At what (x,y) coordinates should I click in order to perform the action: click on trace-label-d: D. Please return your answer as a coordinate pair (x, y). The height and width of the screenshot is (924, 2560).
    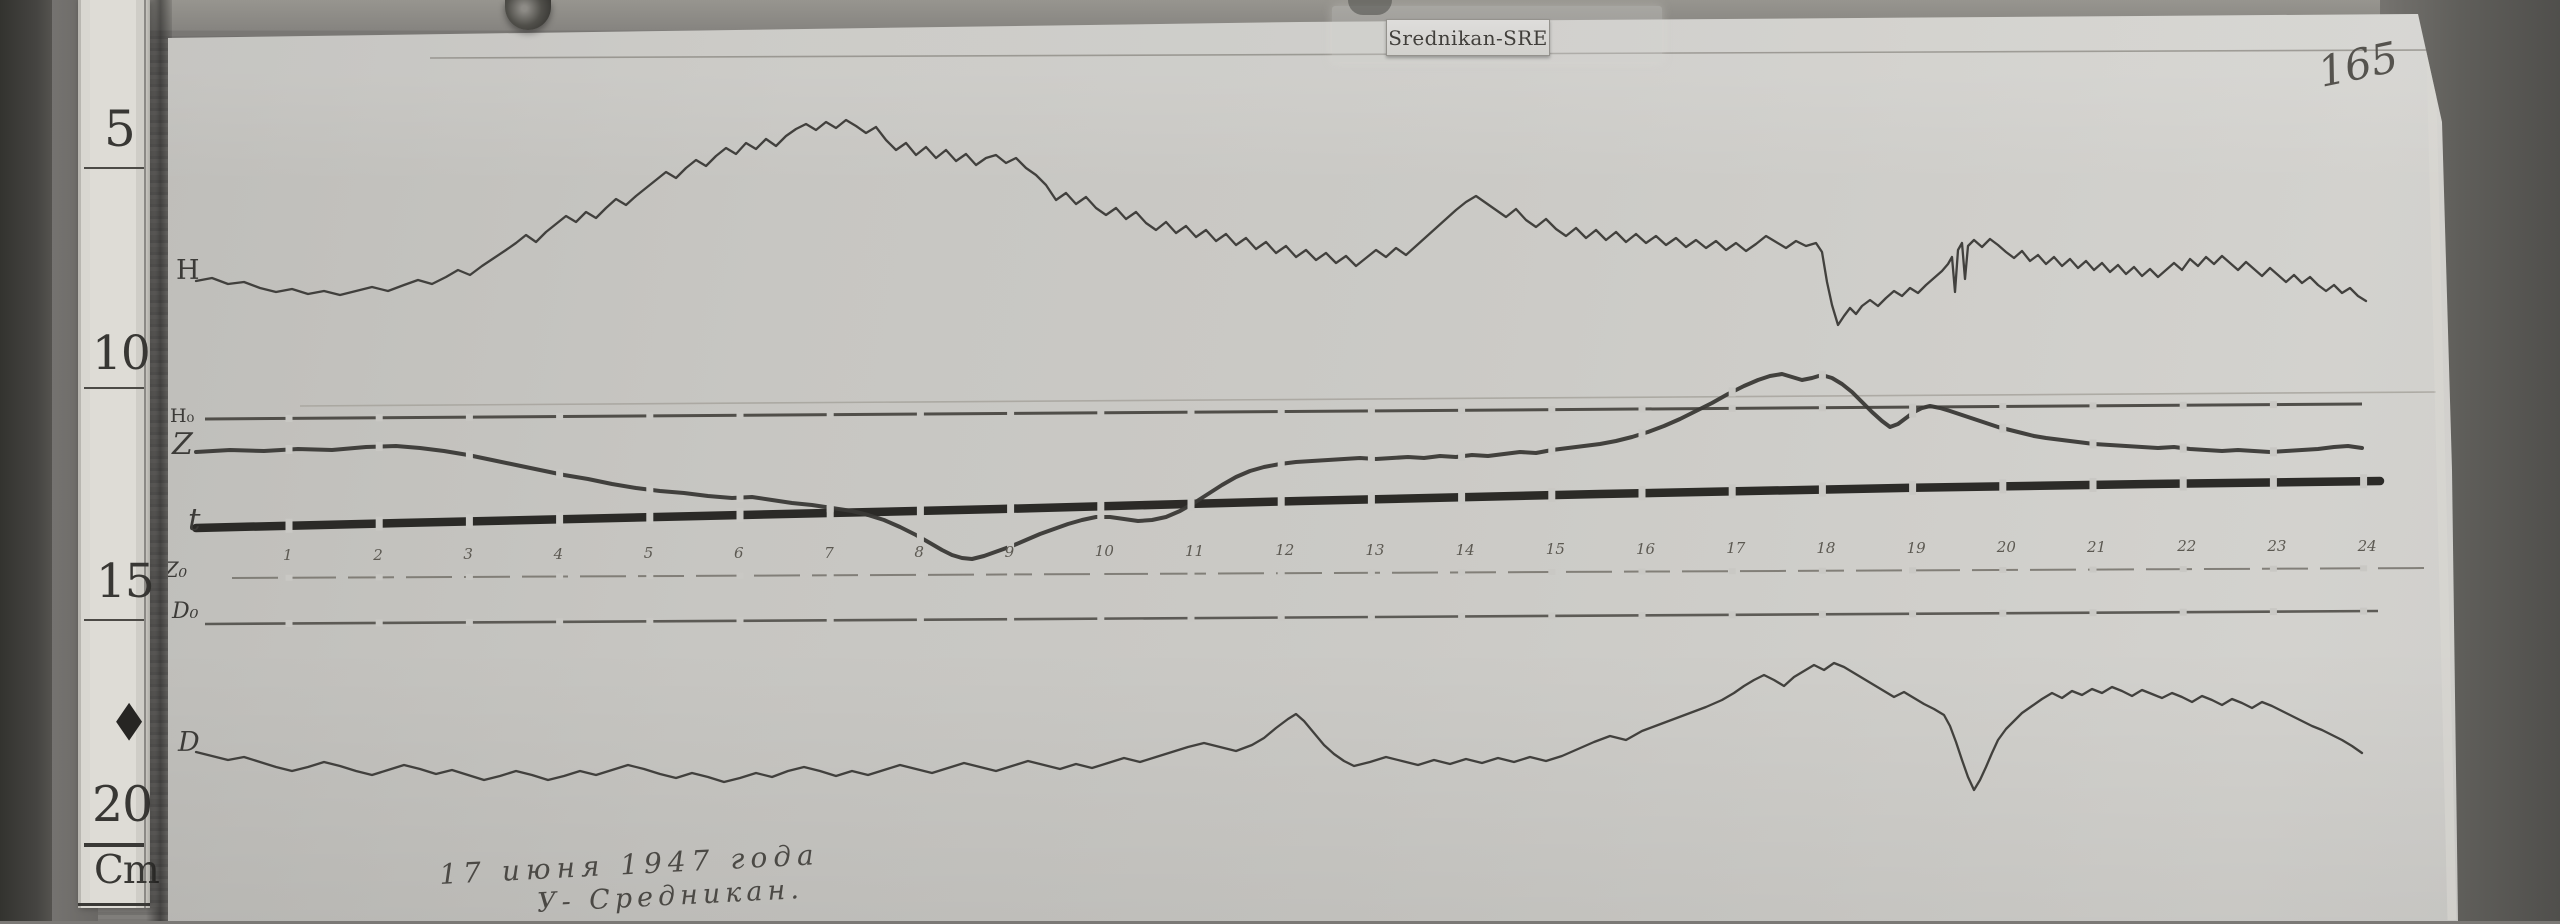
    Looking at the image, I should click on (189, 742).